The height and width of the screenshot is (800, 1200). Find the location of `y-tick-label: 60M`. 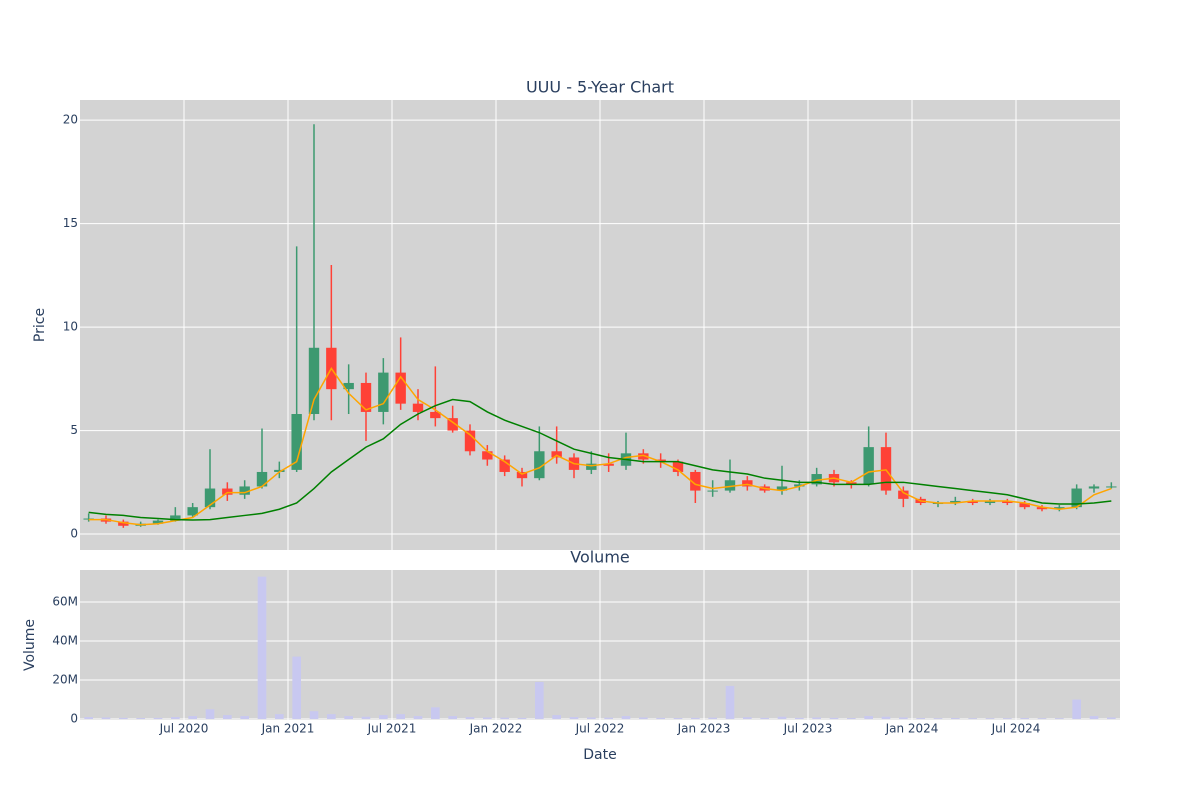

y-tick-label: 60M is located at coordinates (65, 601).